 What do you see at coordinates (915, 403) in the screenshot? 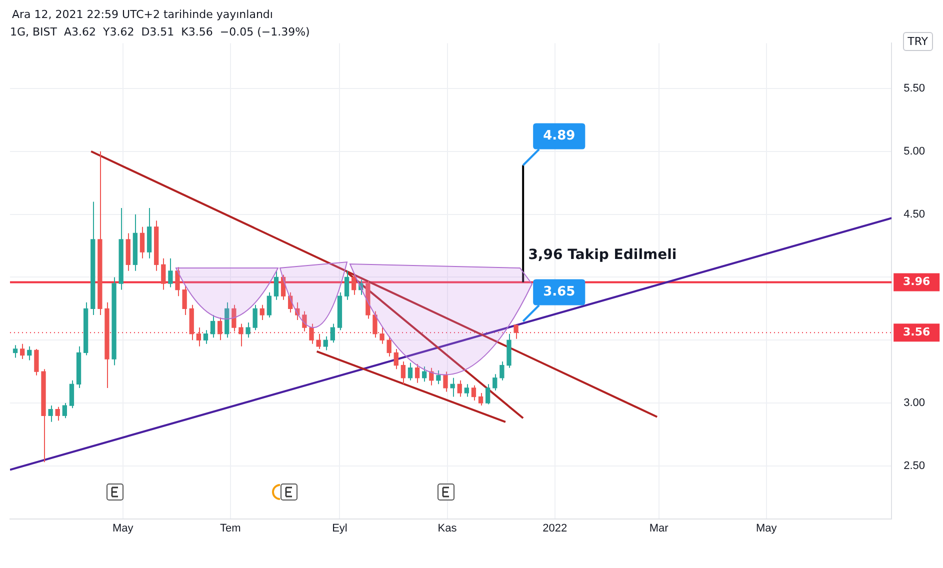
I see `y-tick-label: 3.00` at bounding box center [915, 403].